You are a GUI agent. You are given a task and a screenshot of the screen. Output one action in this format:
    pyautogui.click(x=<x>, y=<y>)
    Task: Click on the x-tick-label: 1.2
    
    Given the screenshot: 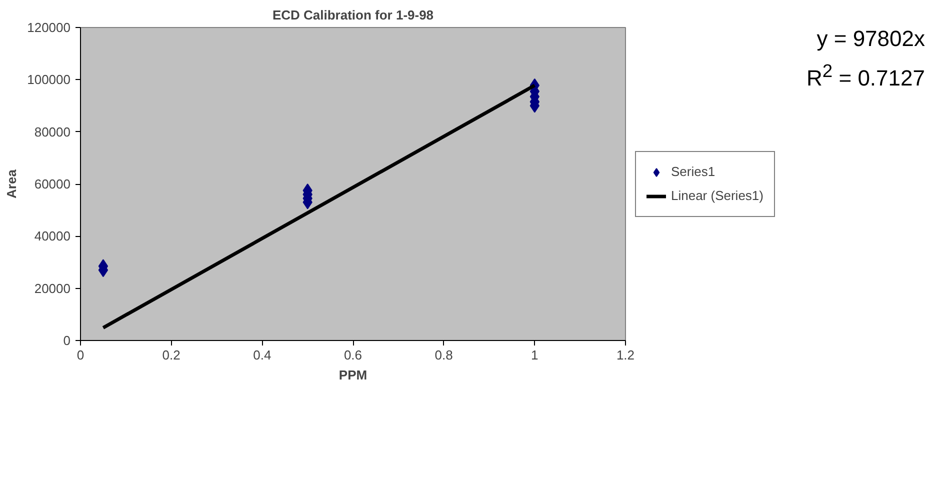 What is the action you would take?
    pyautogui.click(x=625, y=355)
    